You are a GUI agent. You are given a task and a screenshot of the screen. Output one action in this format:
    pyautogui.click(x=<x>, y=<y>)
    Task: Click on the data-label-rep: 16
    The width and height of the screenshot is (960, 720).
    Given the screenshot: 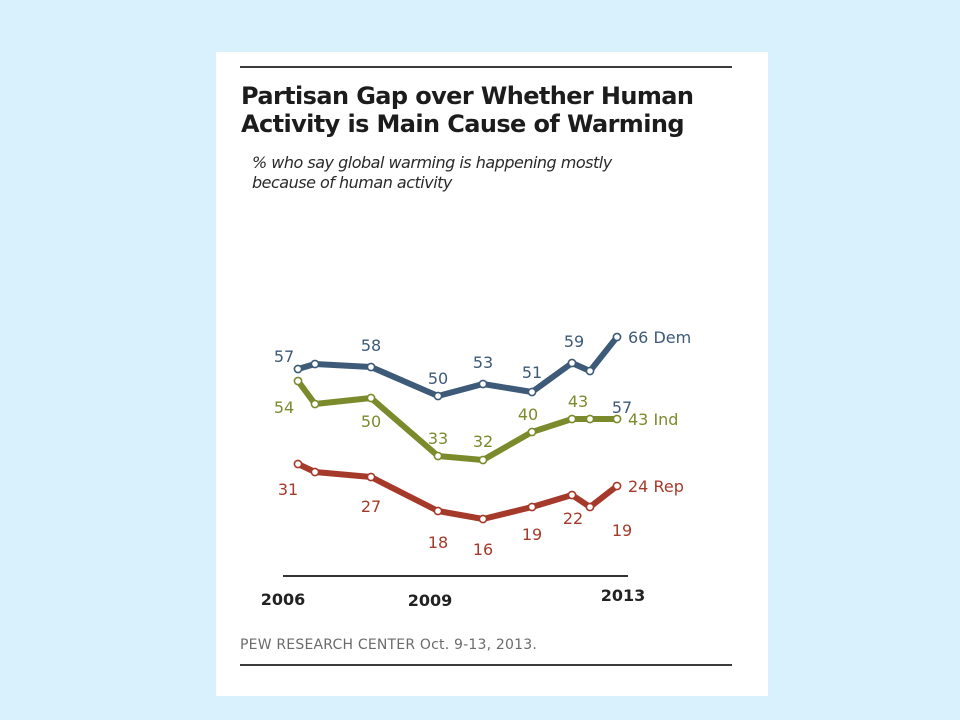 What is the action you would take?
    pyautogui.click(x=483, y=549)
    